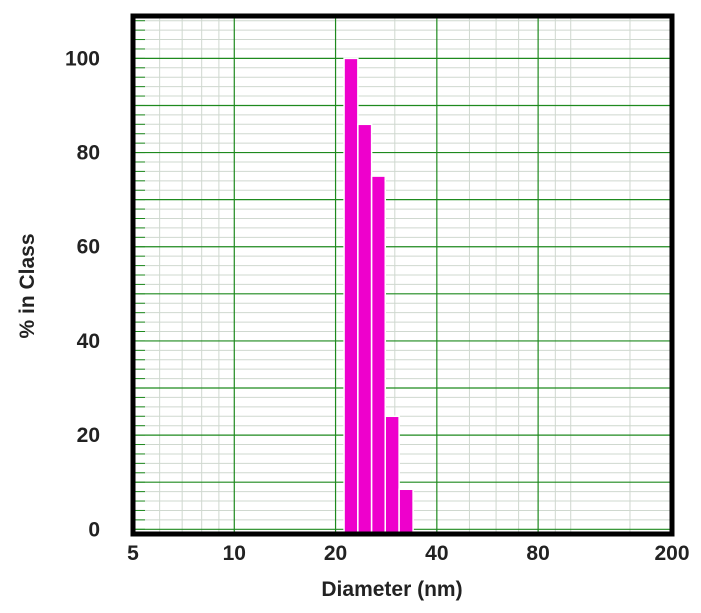  I want to click on y-axis-title: % in Class, so click(27, 285).